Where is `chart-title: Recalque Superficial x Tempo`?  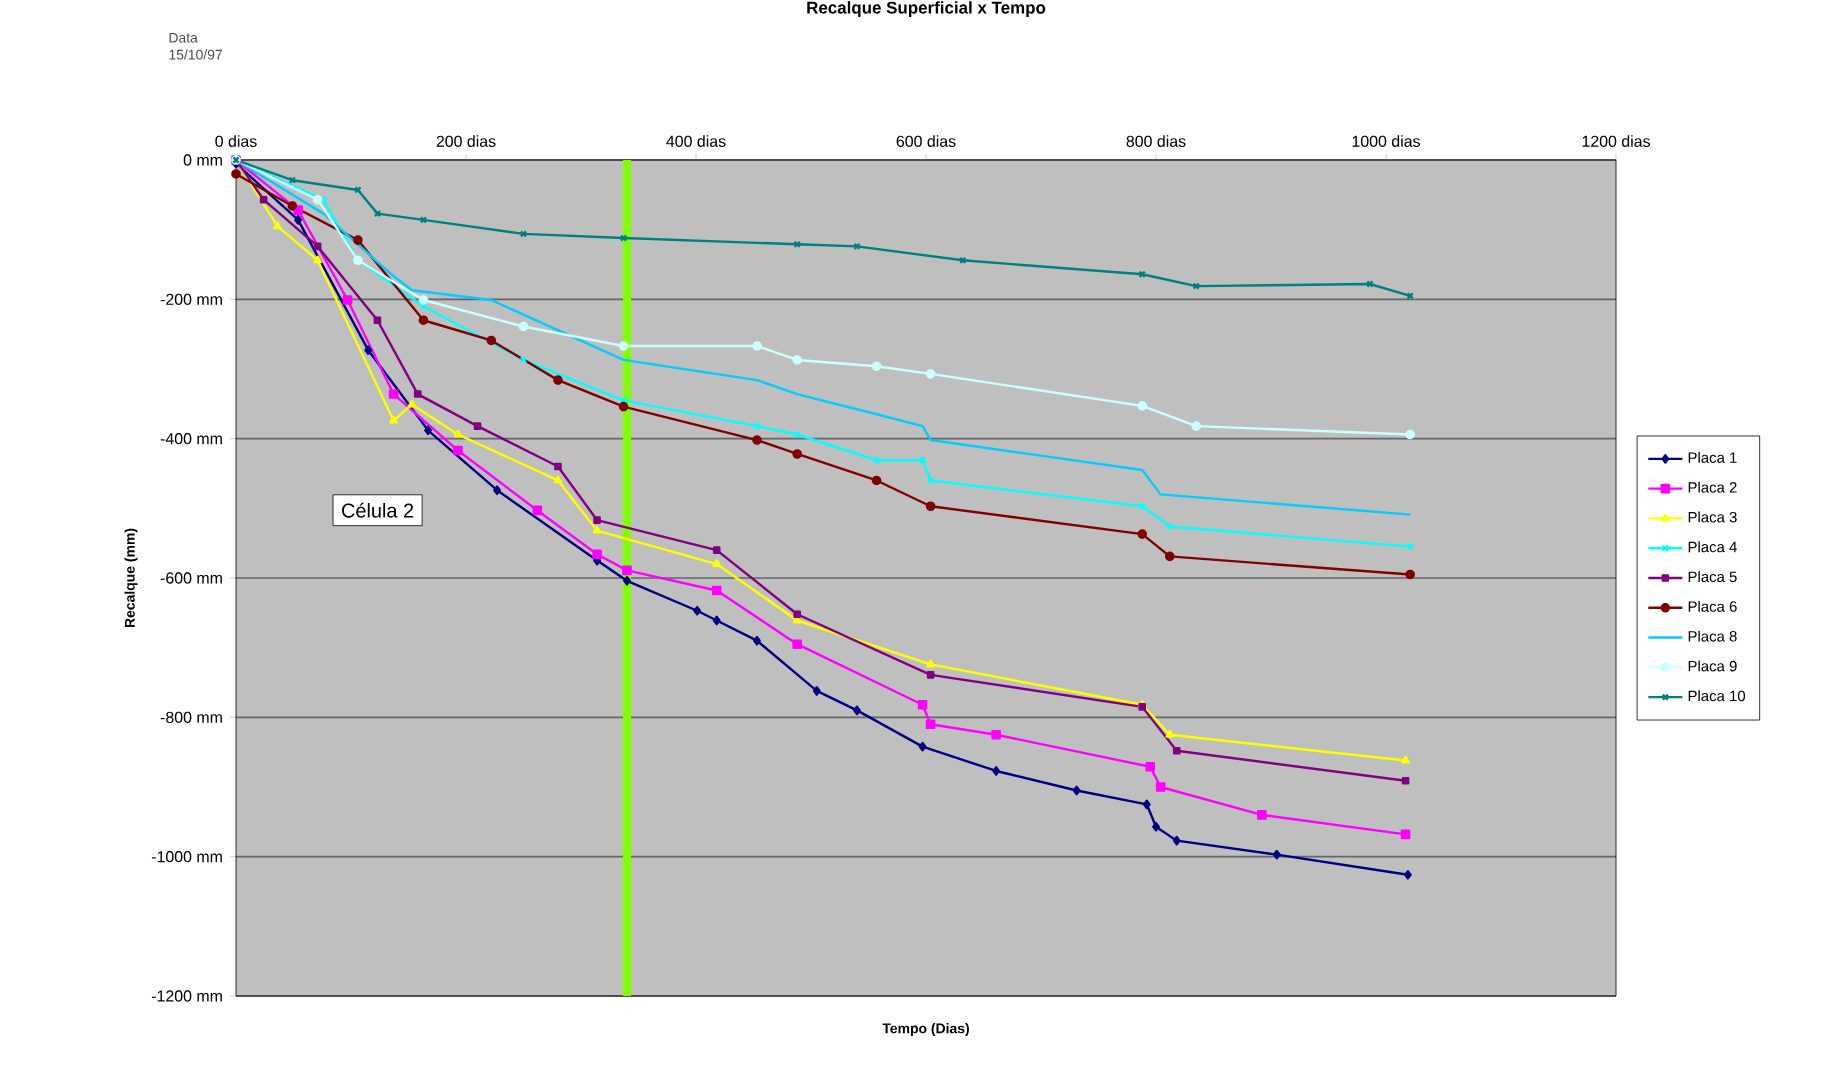
chart-title: Recalque Superficial x Tempo is located at coordinates (926, 9).